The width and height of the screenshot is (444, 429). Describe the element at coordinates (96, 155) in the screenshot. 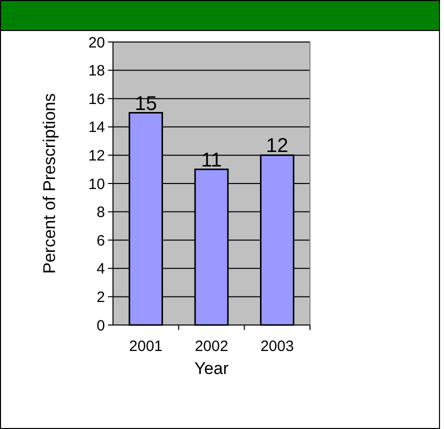

I see `y-tick-label: 12` at that location.